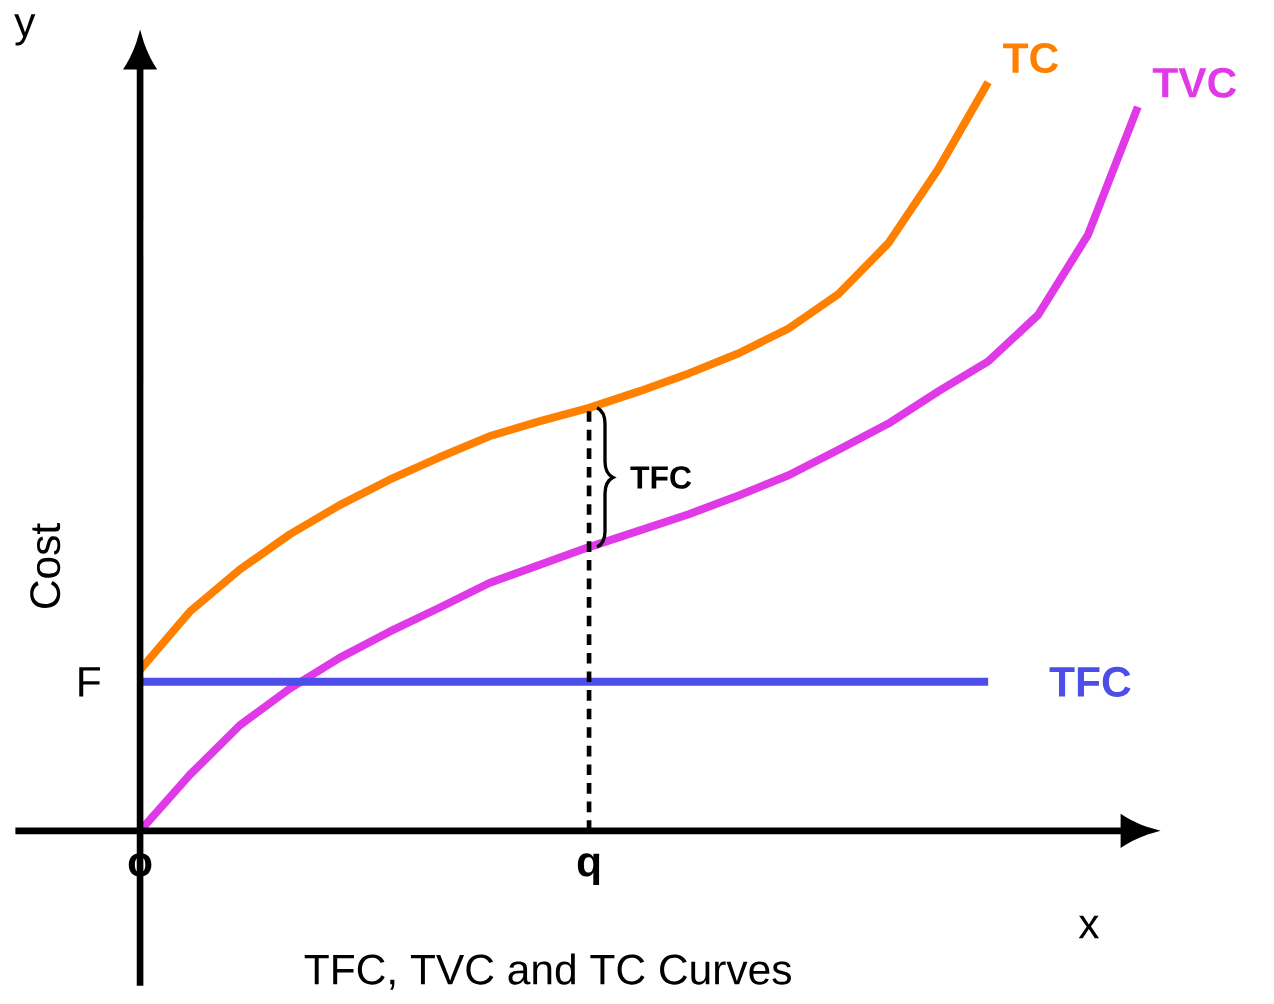 This screenshot has width=1274, height=1004. I want to click on annotation: F, so click(90, 682).